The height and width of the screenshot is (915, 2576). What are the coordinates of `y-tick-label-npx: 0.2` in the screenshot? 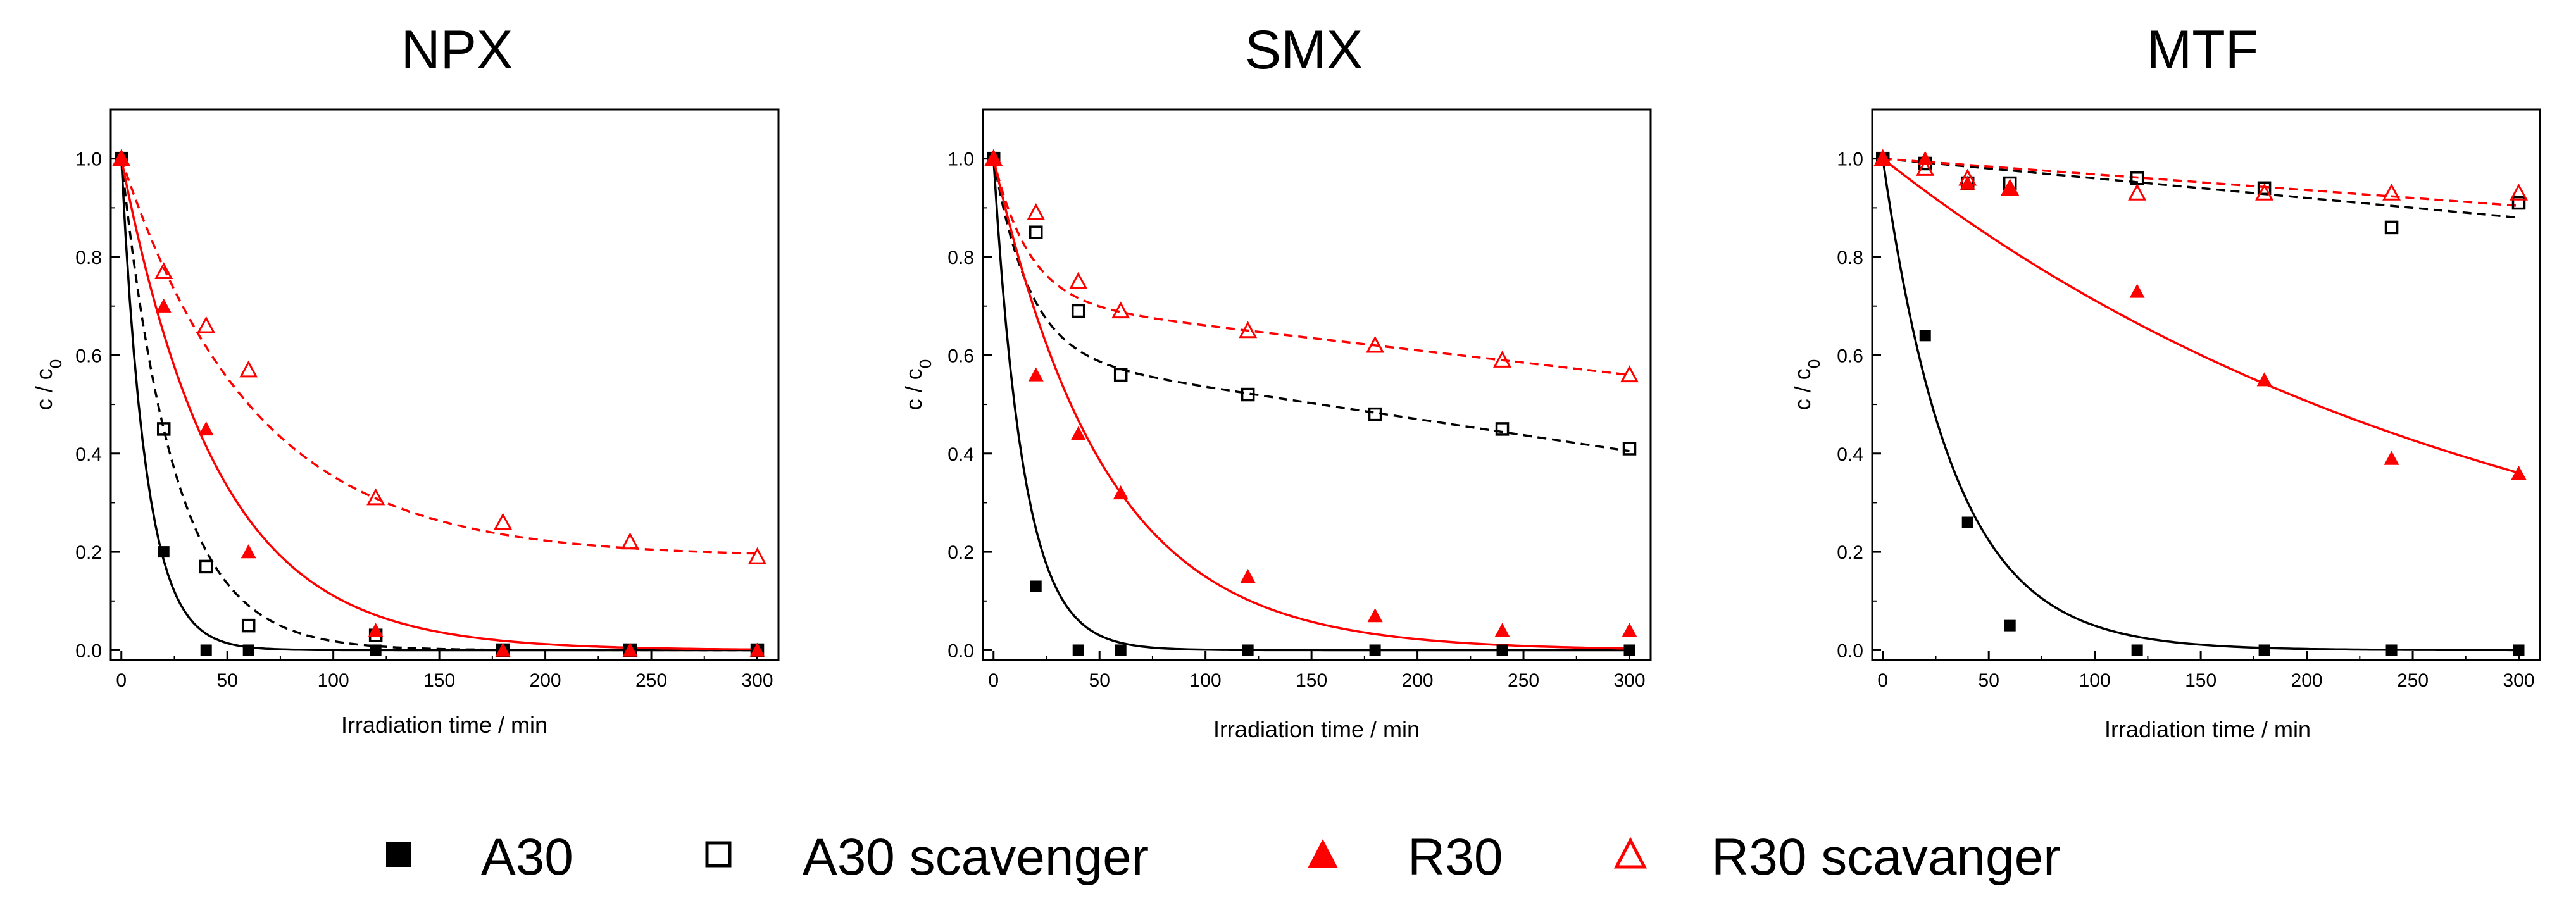 It's located at (89, 552).